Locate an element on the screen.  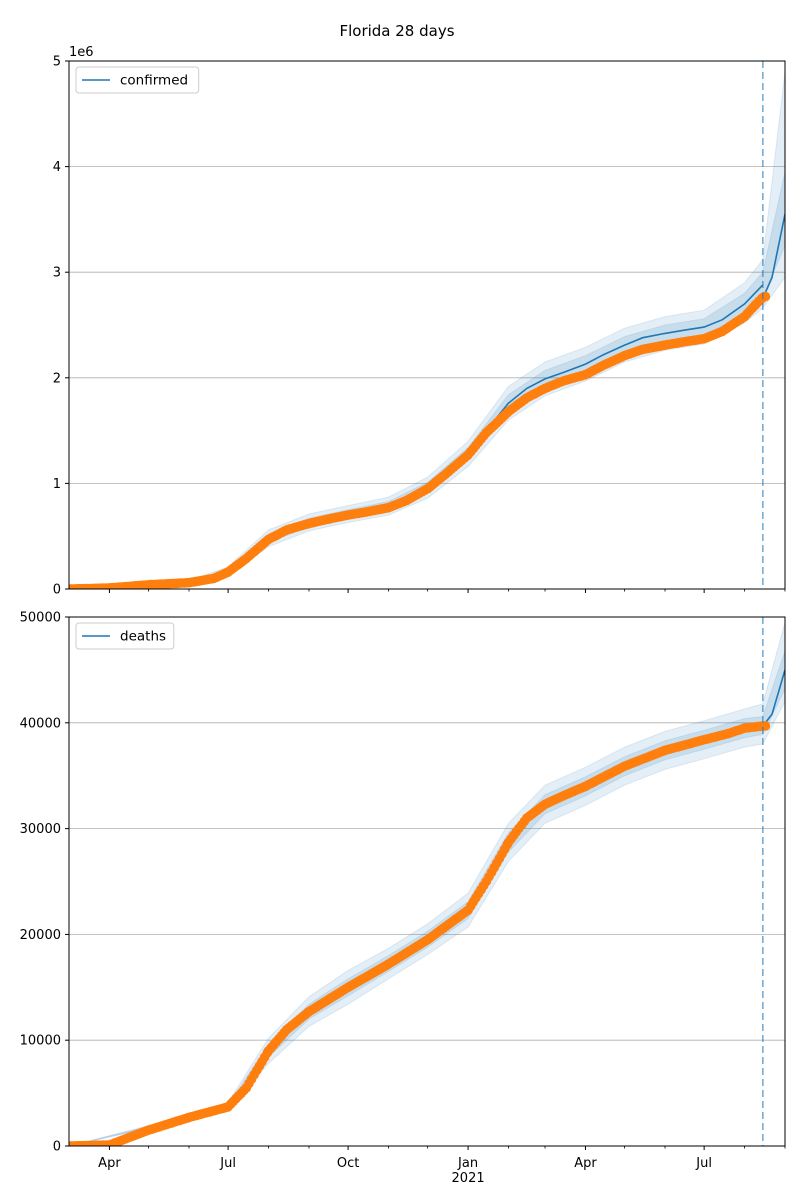
y-tick-label: 20000 is located at coordinates (40, 935).